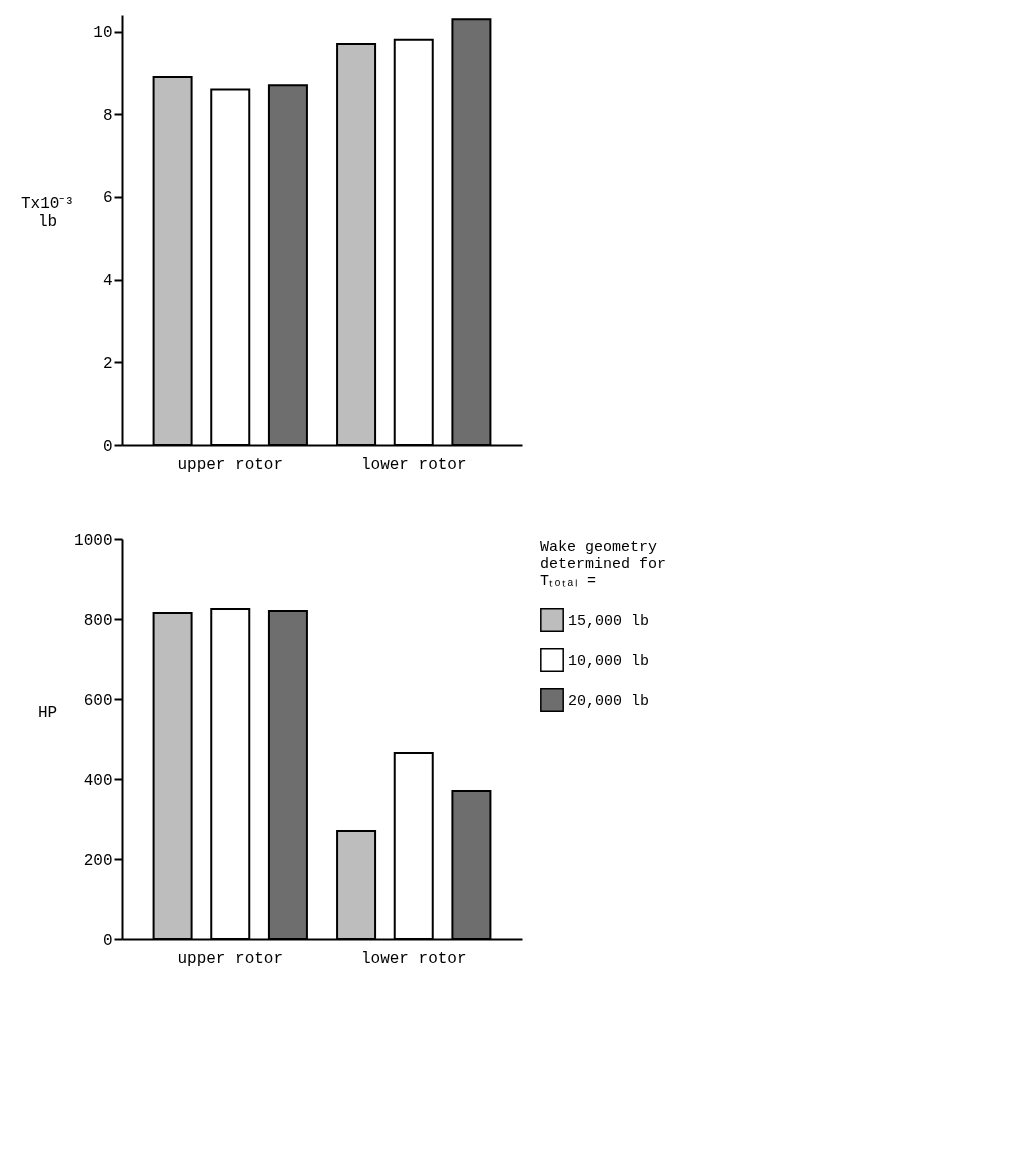 This screenshot has width=1021, height=1156. Describe the element at coordinates (609, 701) in the screenshot. I see `legend-label: 20,000 lb` at that location.